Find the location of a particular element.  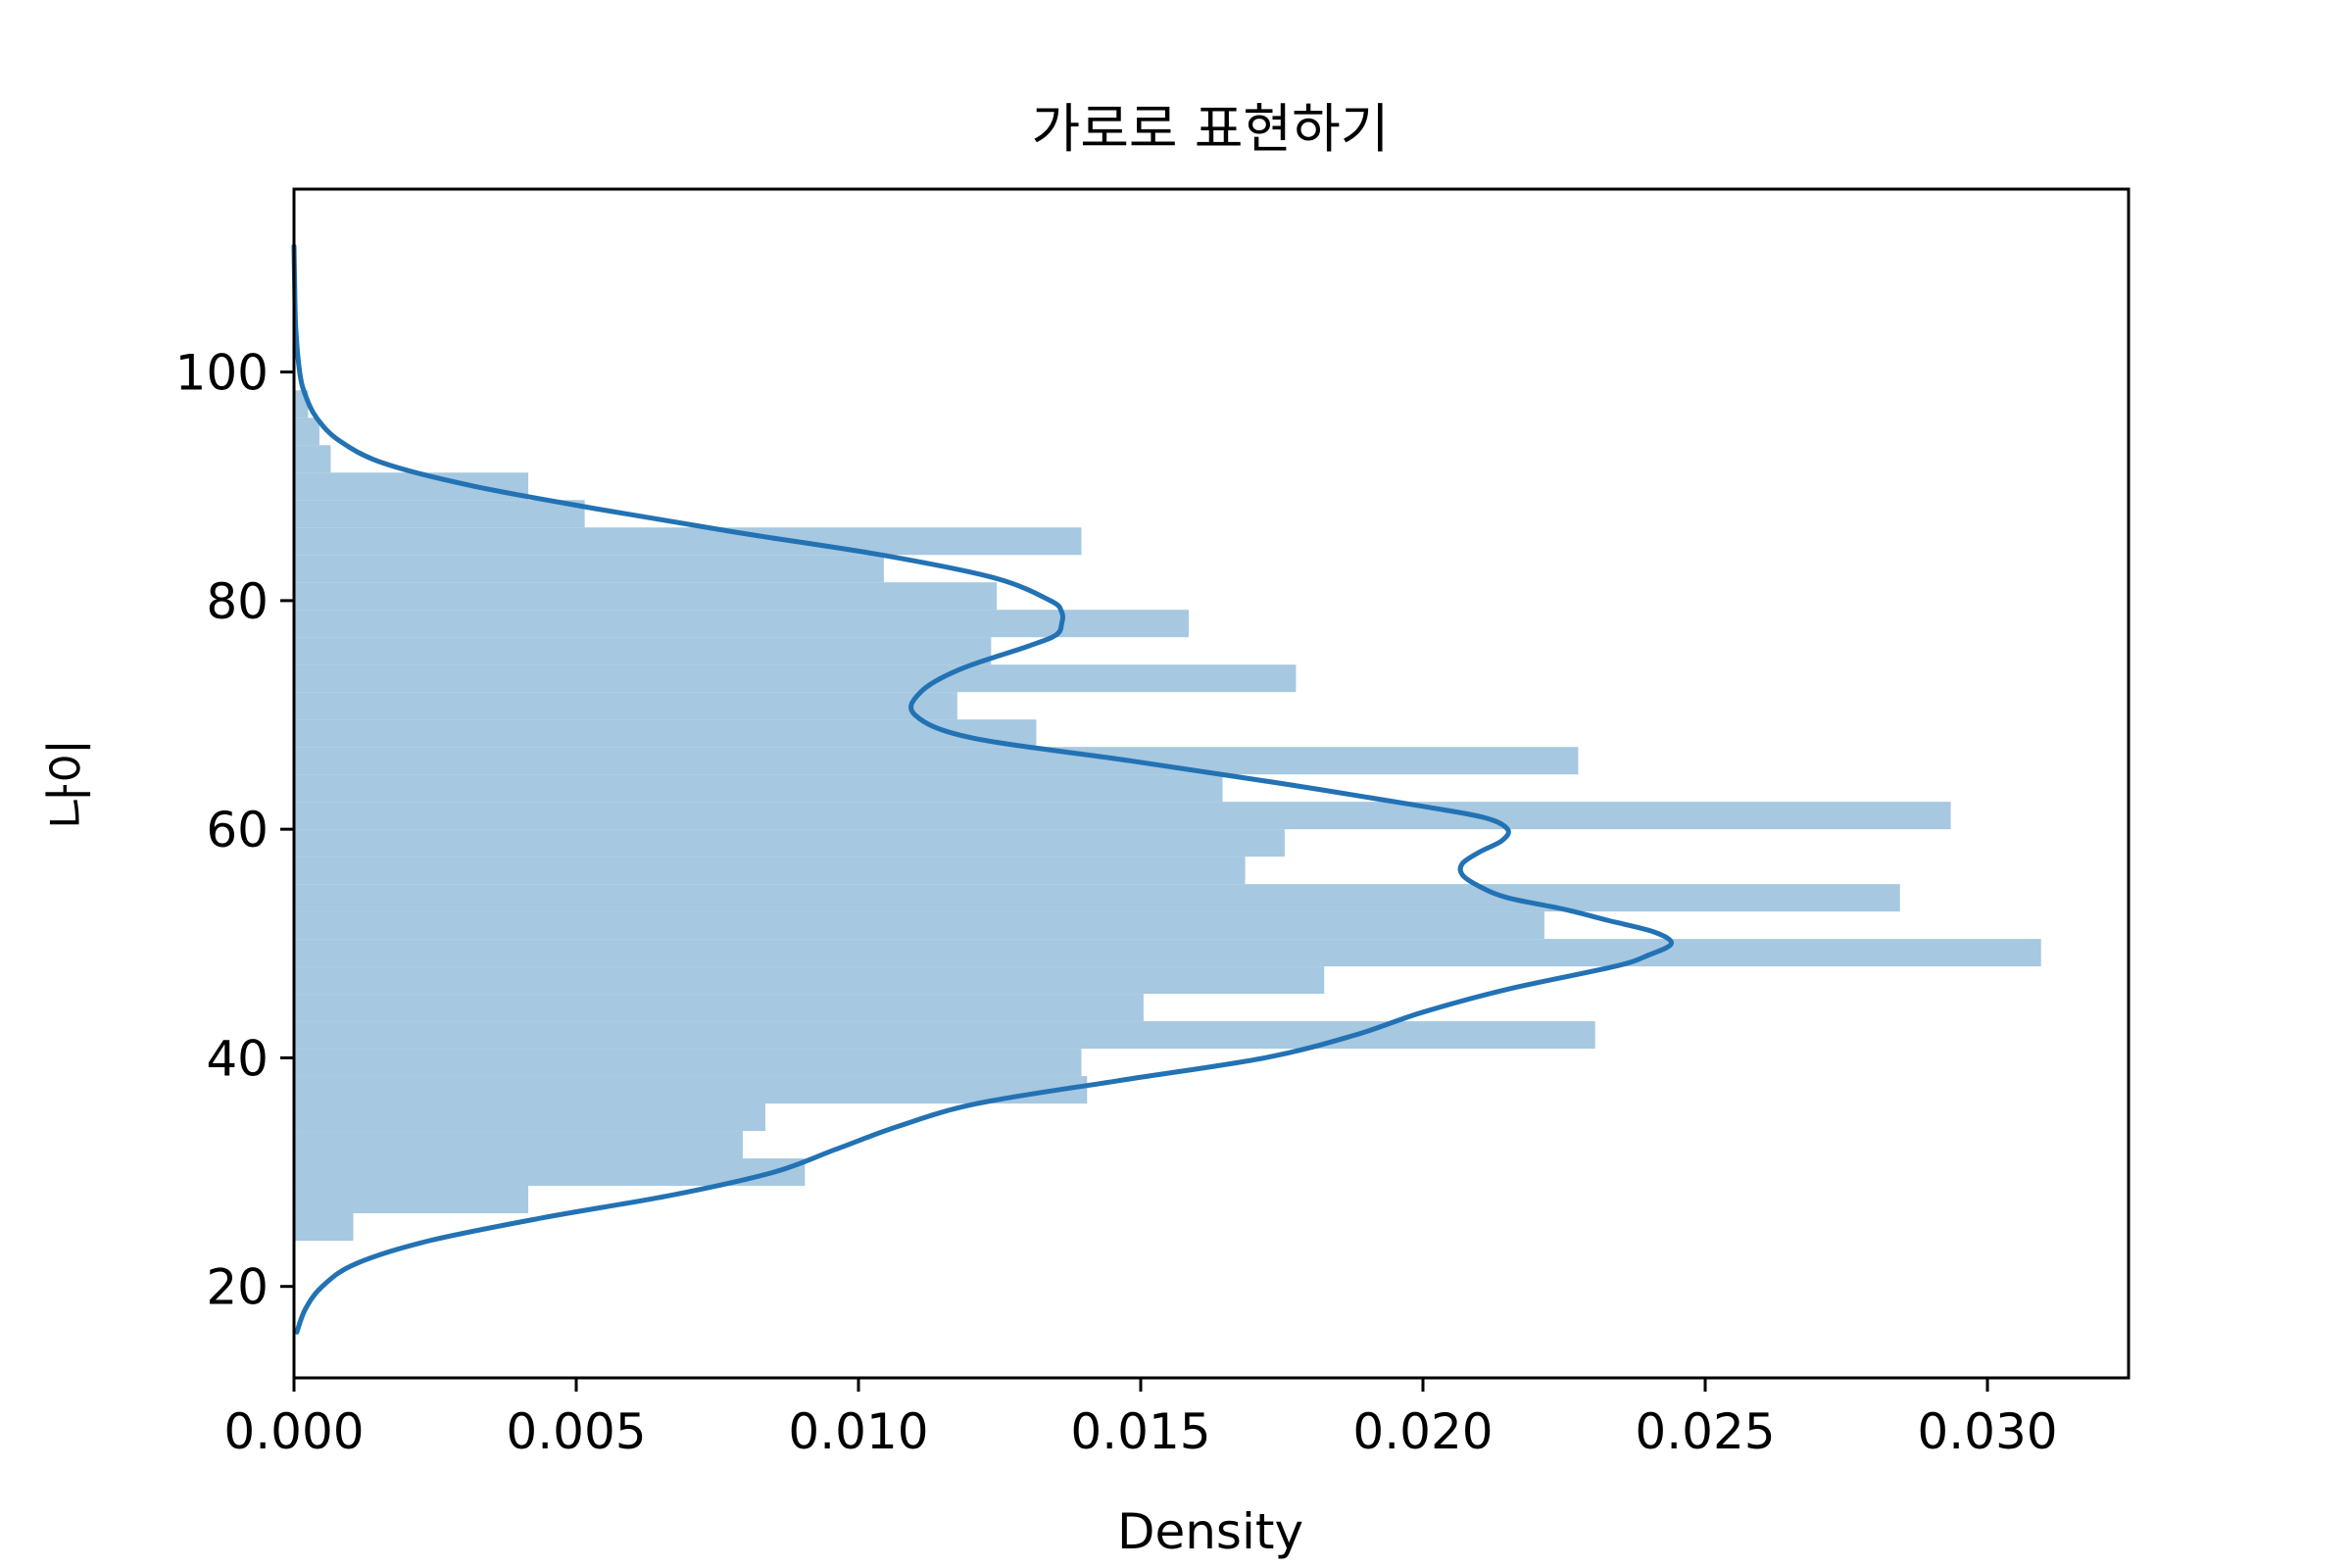

x-axis-label: Density is located at coordinates (1210, 1531).